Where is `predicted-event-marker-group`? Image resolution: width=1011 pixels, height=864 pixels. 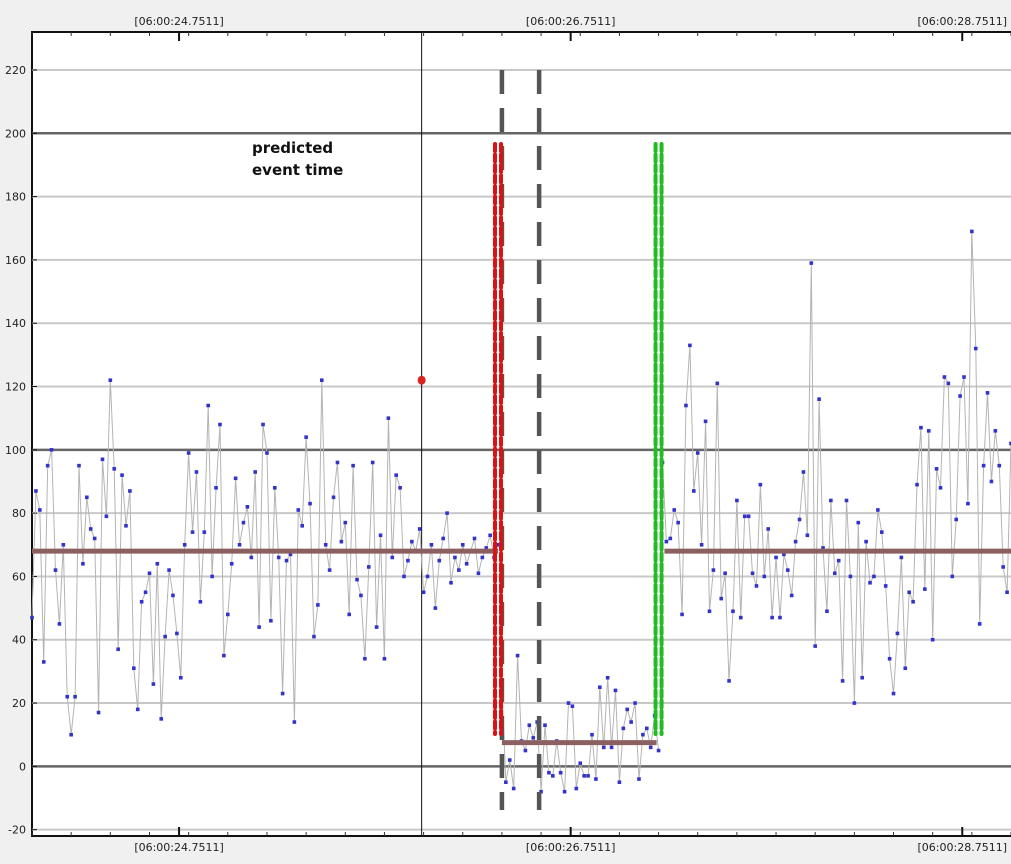 predicted-event-marker-group is located at coordinates (421, 434).